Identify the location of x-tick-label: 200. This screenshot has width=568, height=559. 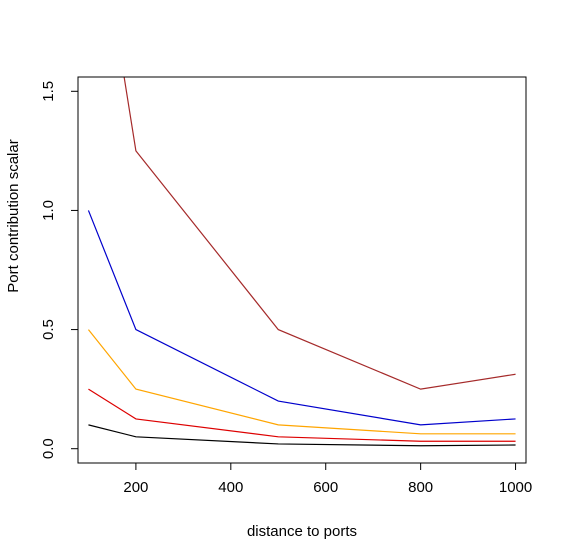
(135, 487).